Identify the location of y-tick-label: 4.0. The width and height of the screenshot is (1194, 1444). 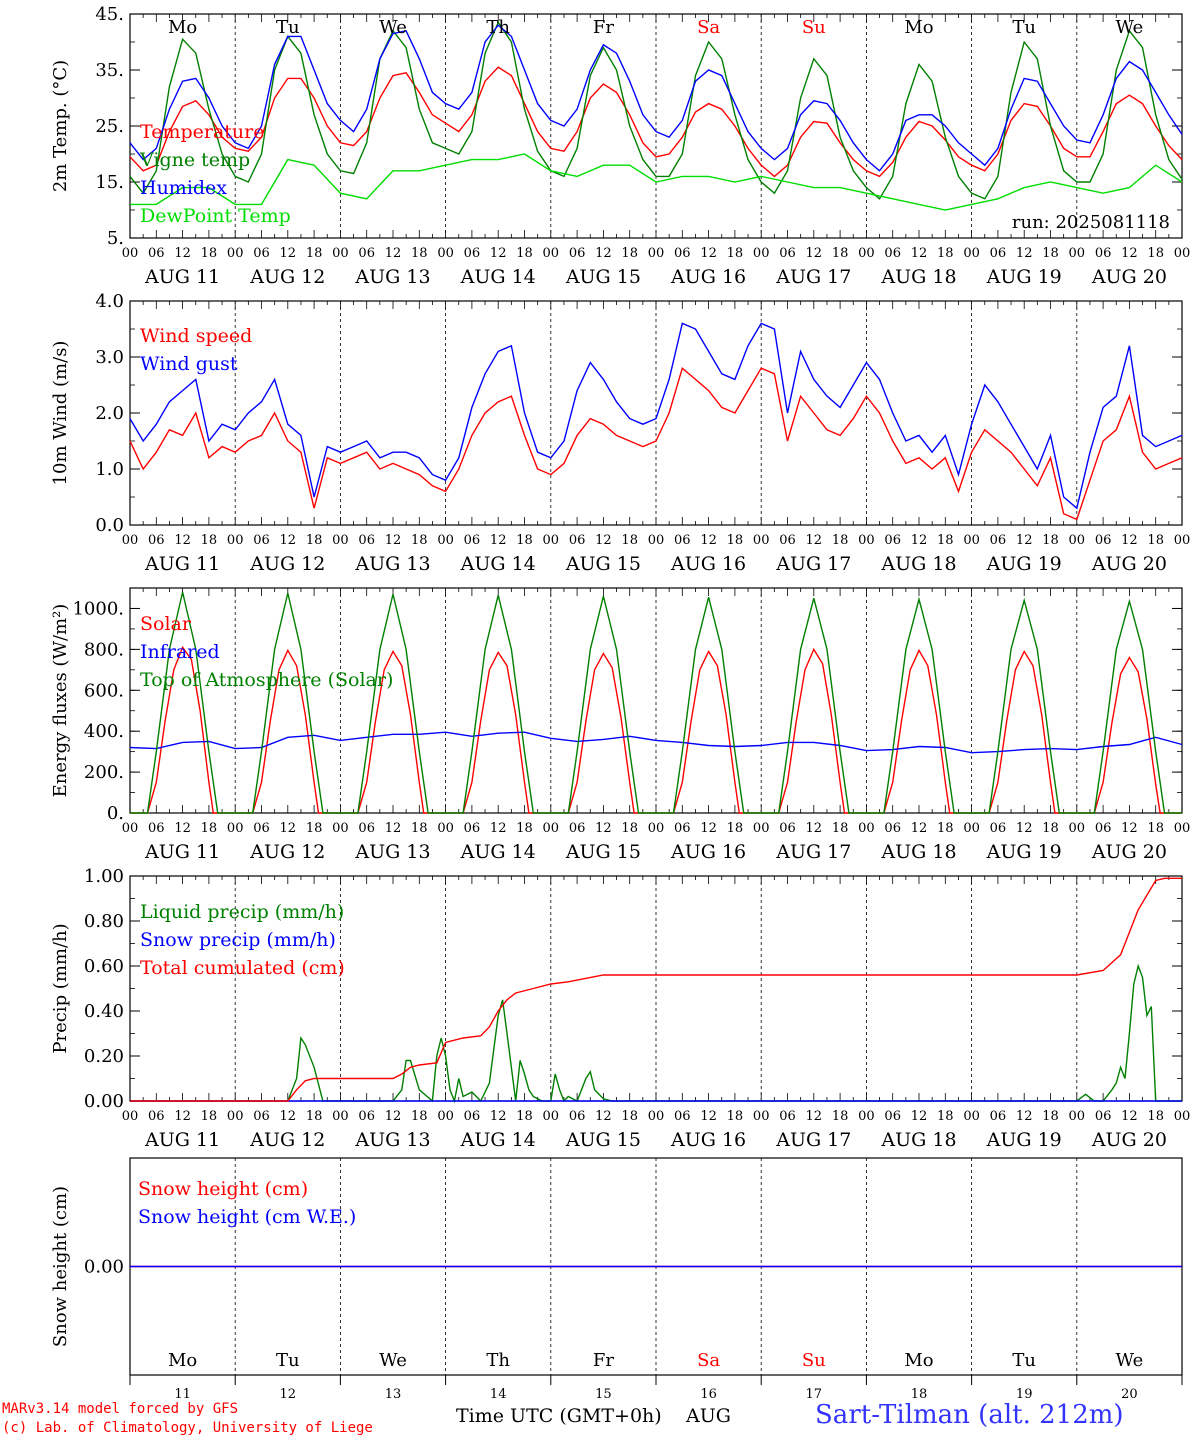
(109, 301).